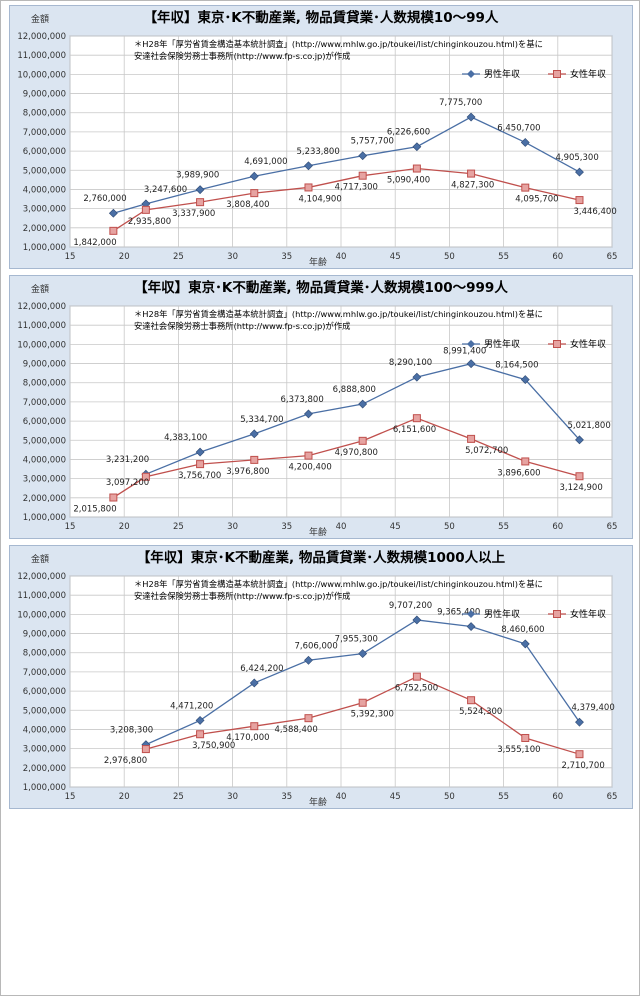 This screenshot has width=640, height=996. What do you see at coordinates (518, 128) in the screenshot?
I see `data-label: 6,450,700` at bounding box center [518, 128].